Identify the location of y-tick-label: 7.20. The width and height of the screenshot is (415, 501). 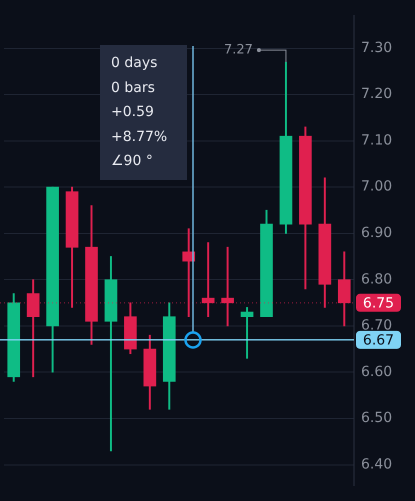
(376, 94).